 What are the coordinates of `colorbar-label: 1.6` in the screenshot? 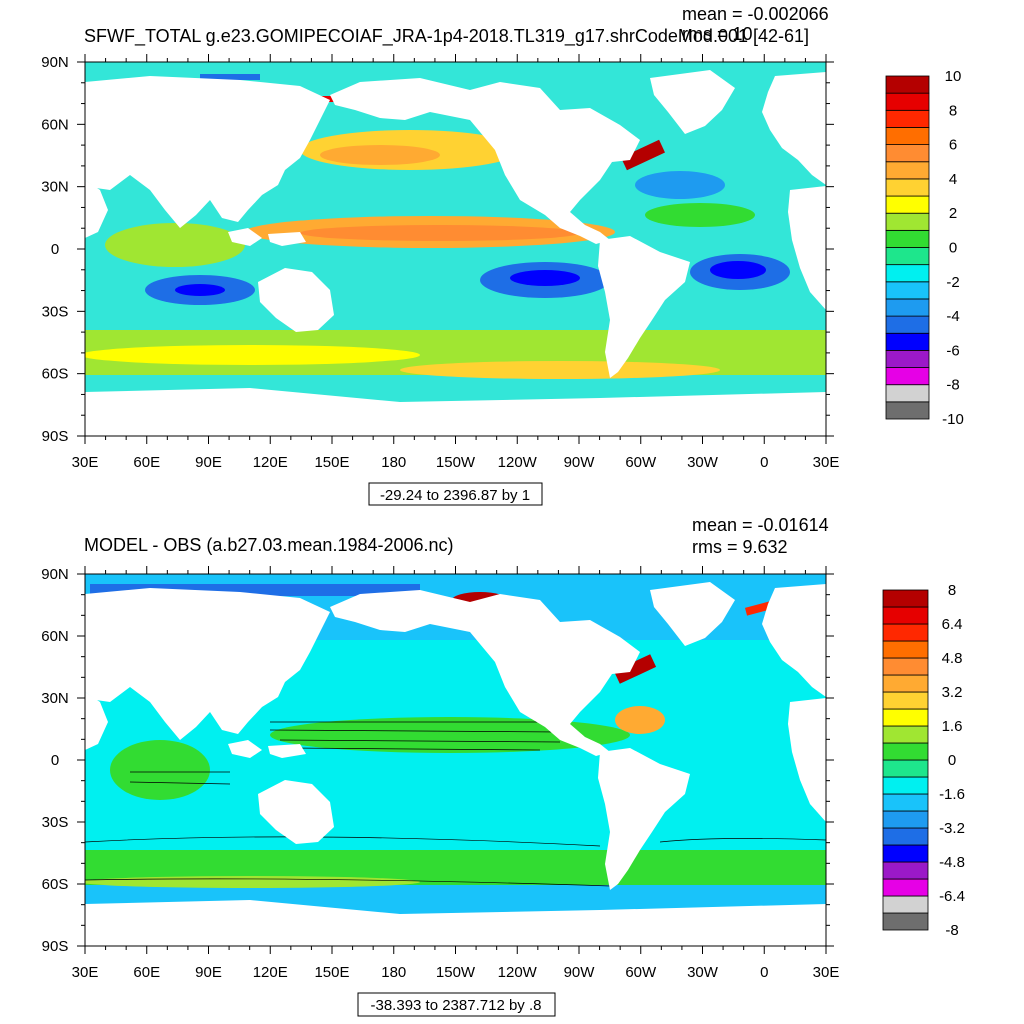 It's located at (952, 726).